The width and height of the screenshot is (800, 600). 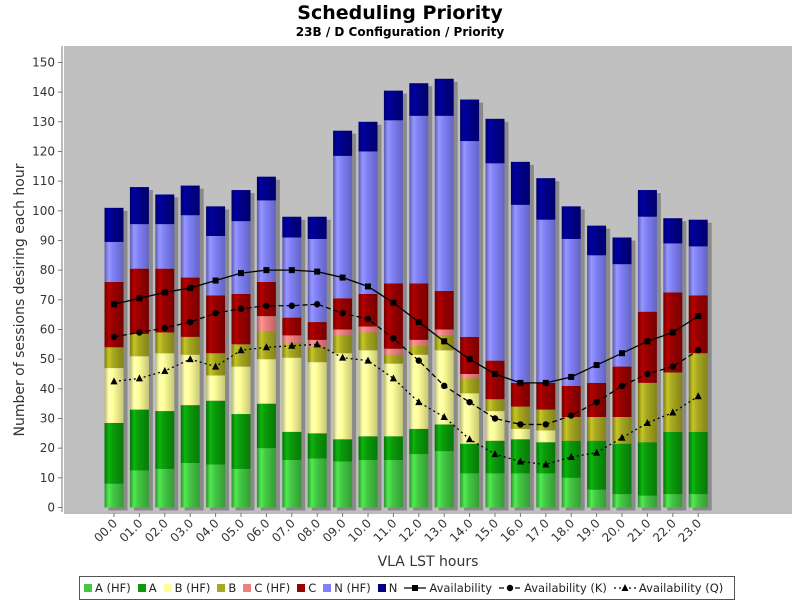 I want to click on bar-n-18.0, so click(x=571, y=222).